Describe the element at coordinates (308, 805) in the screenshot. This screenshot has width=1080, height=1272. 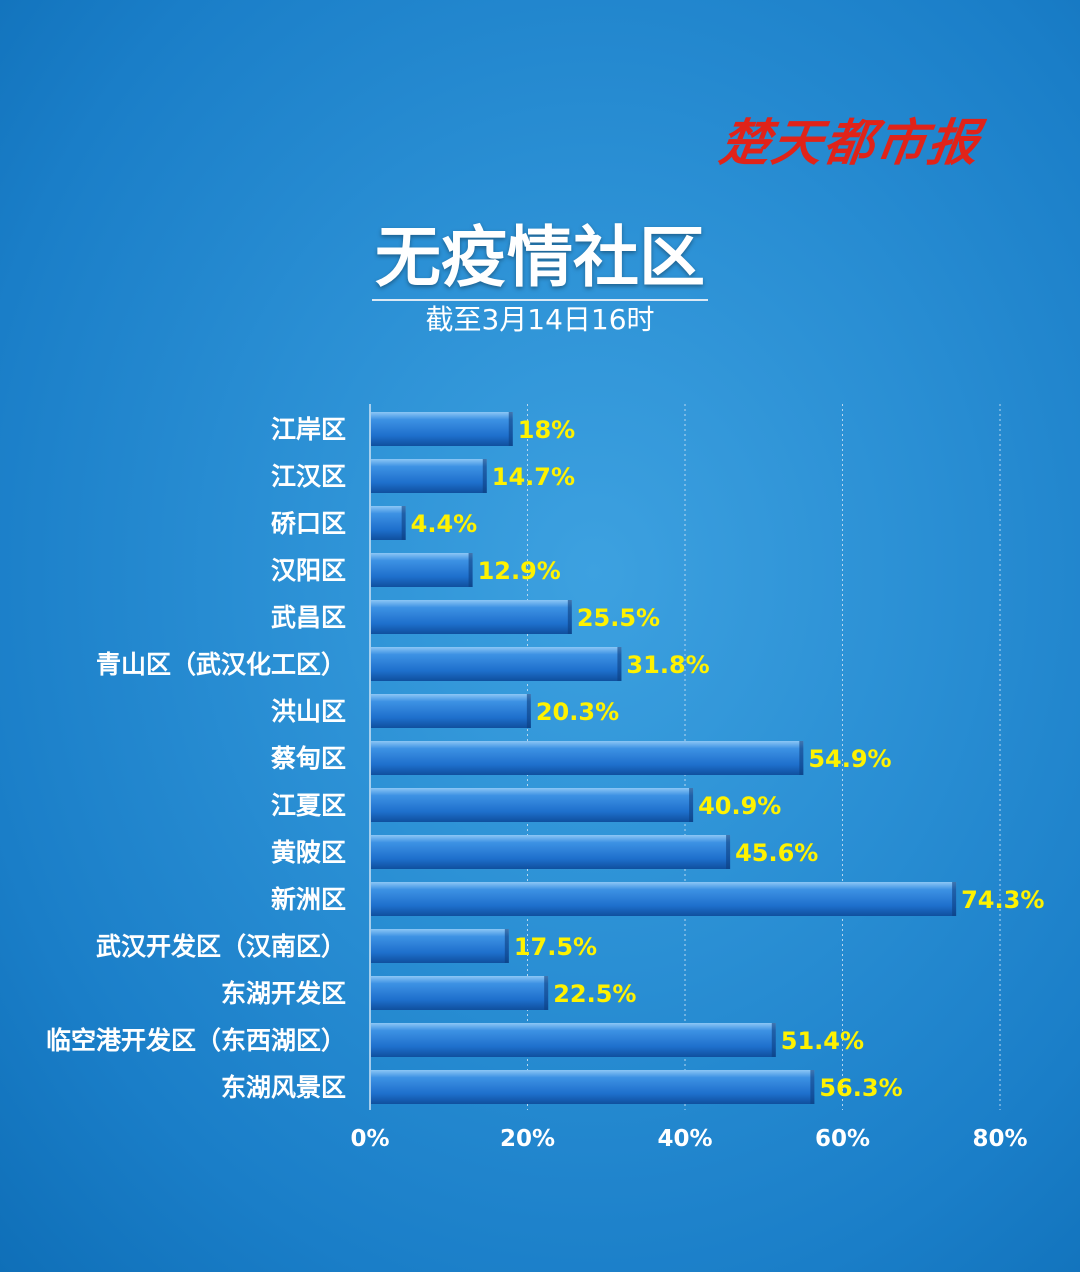
I see `category-label: 江夏区` at that location.